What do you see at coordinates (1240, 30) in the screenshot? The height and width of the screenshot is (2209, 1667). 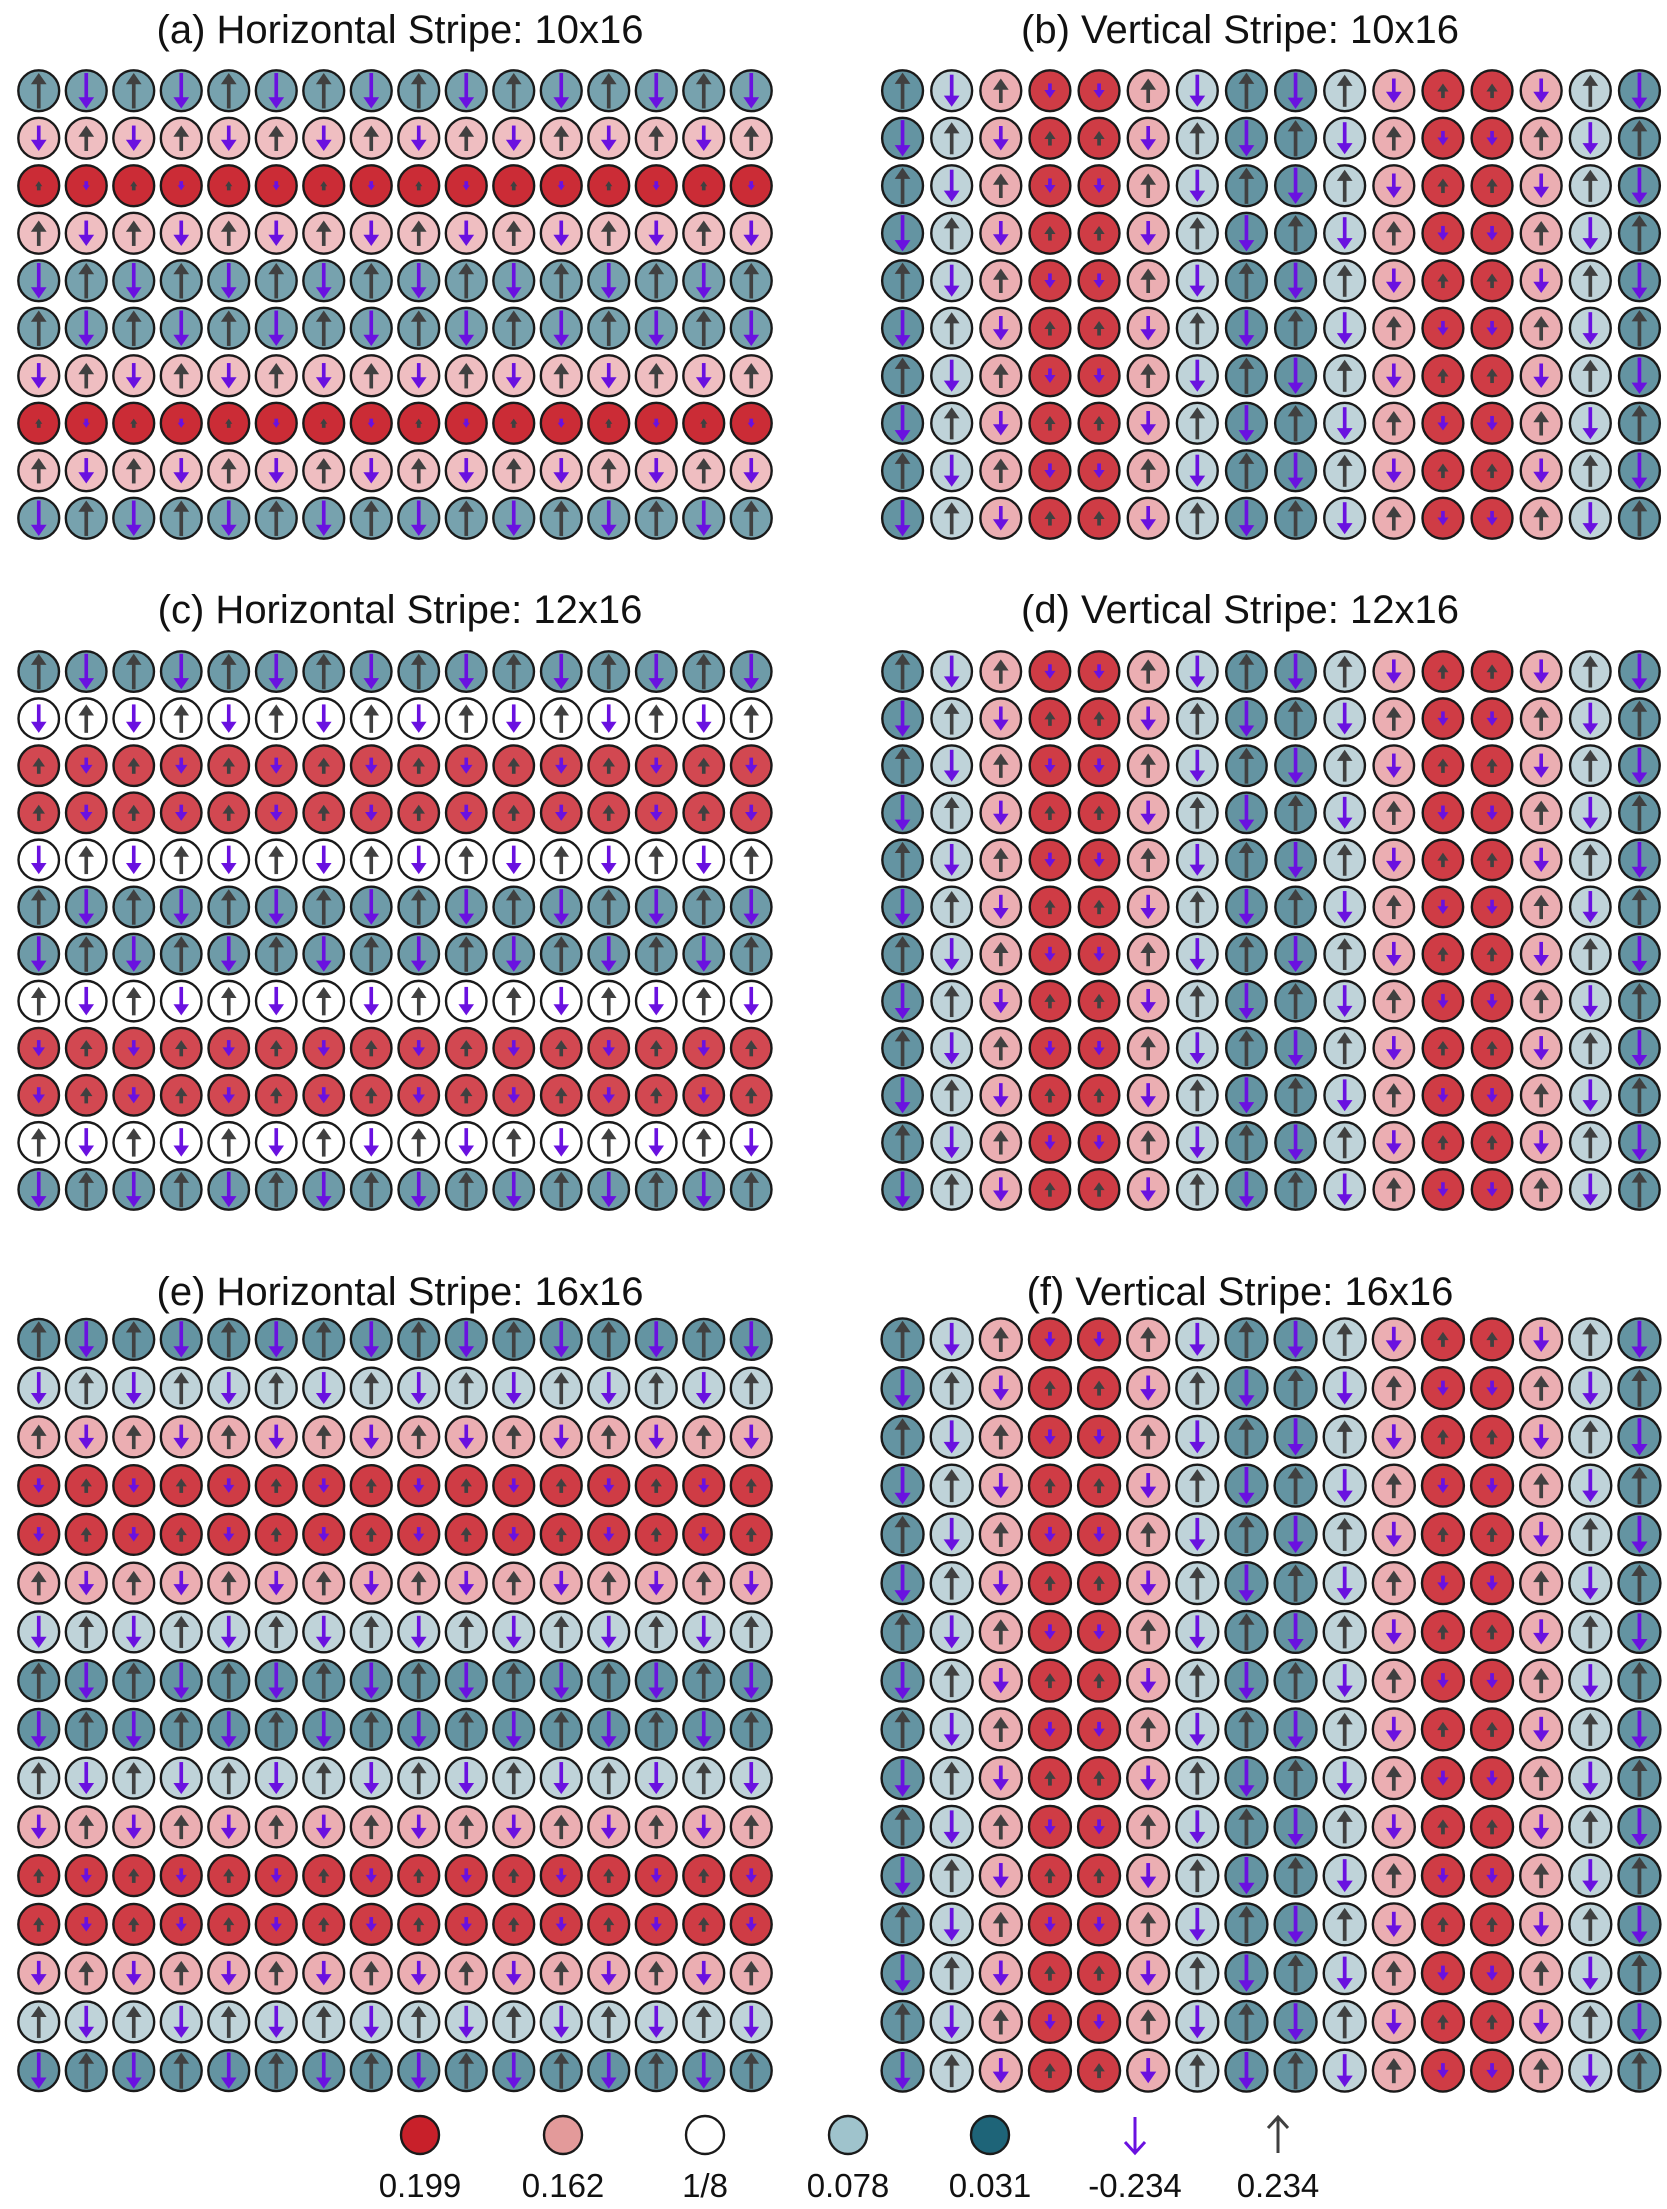 I see `panel-title: (b) Vertical Stripe: 10x16` at bounding box center [1240, 30].